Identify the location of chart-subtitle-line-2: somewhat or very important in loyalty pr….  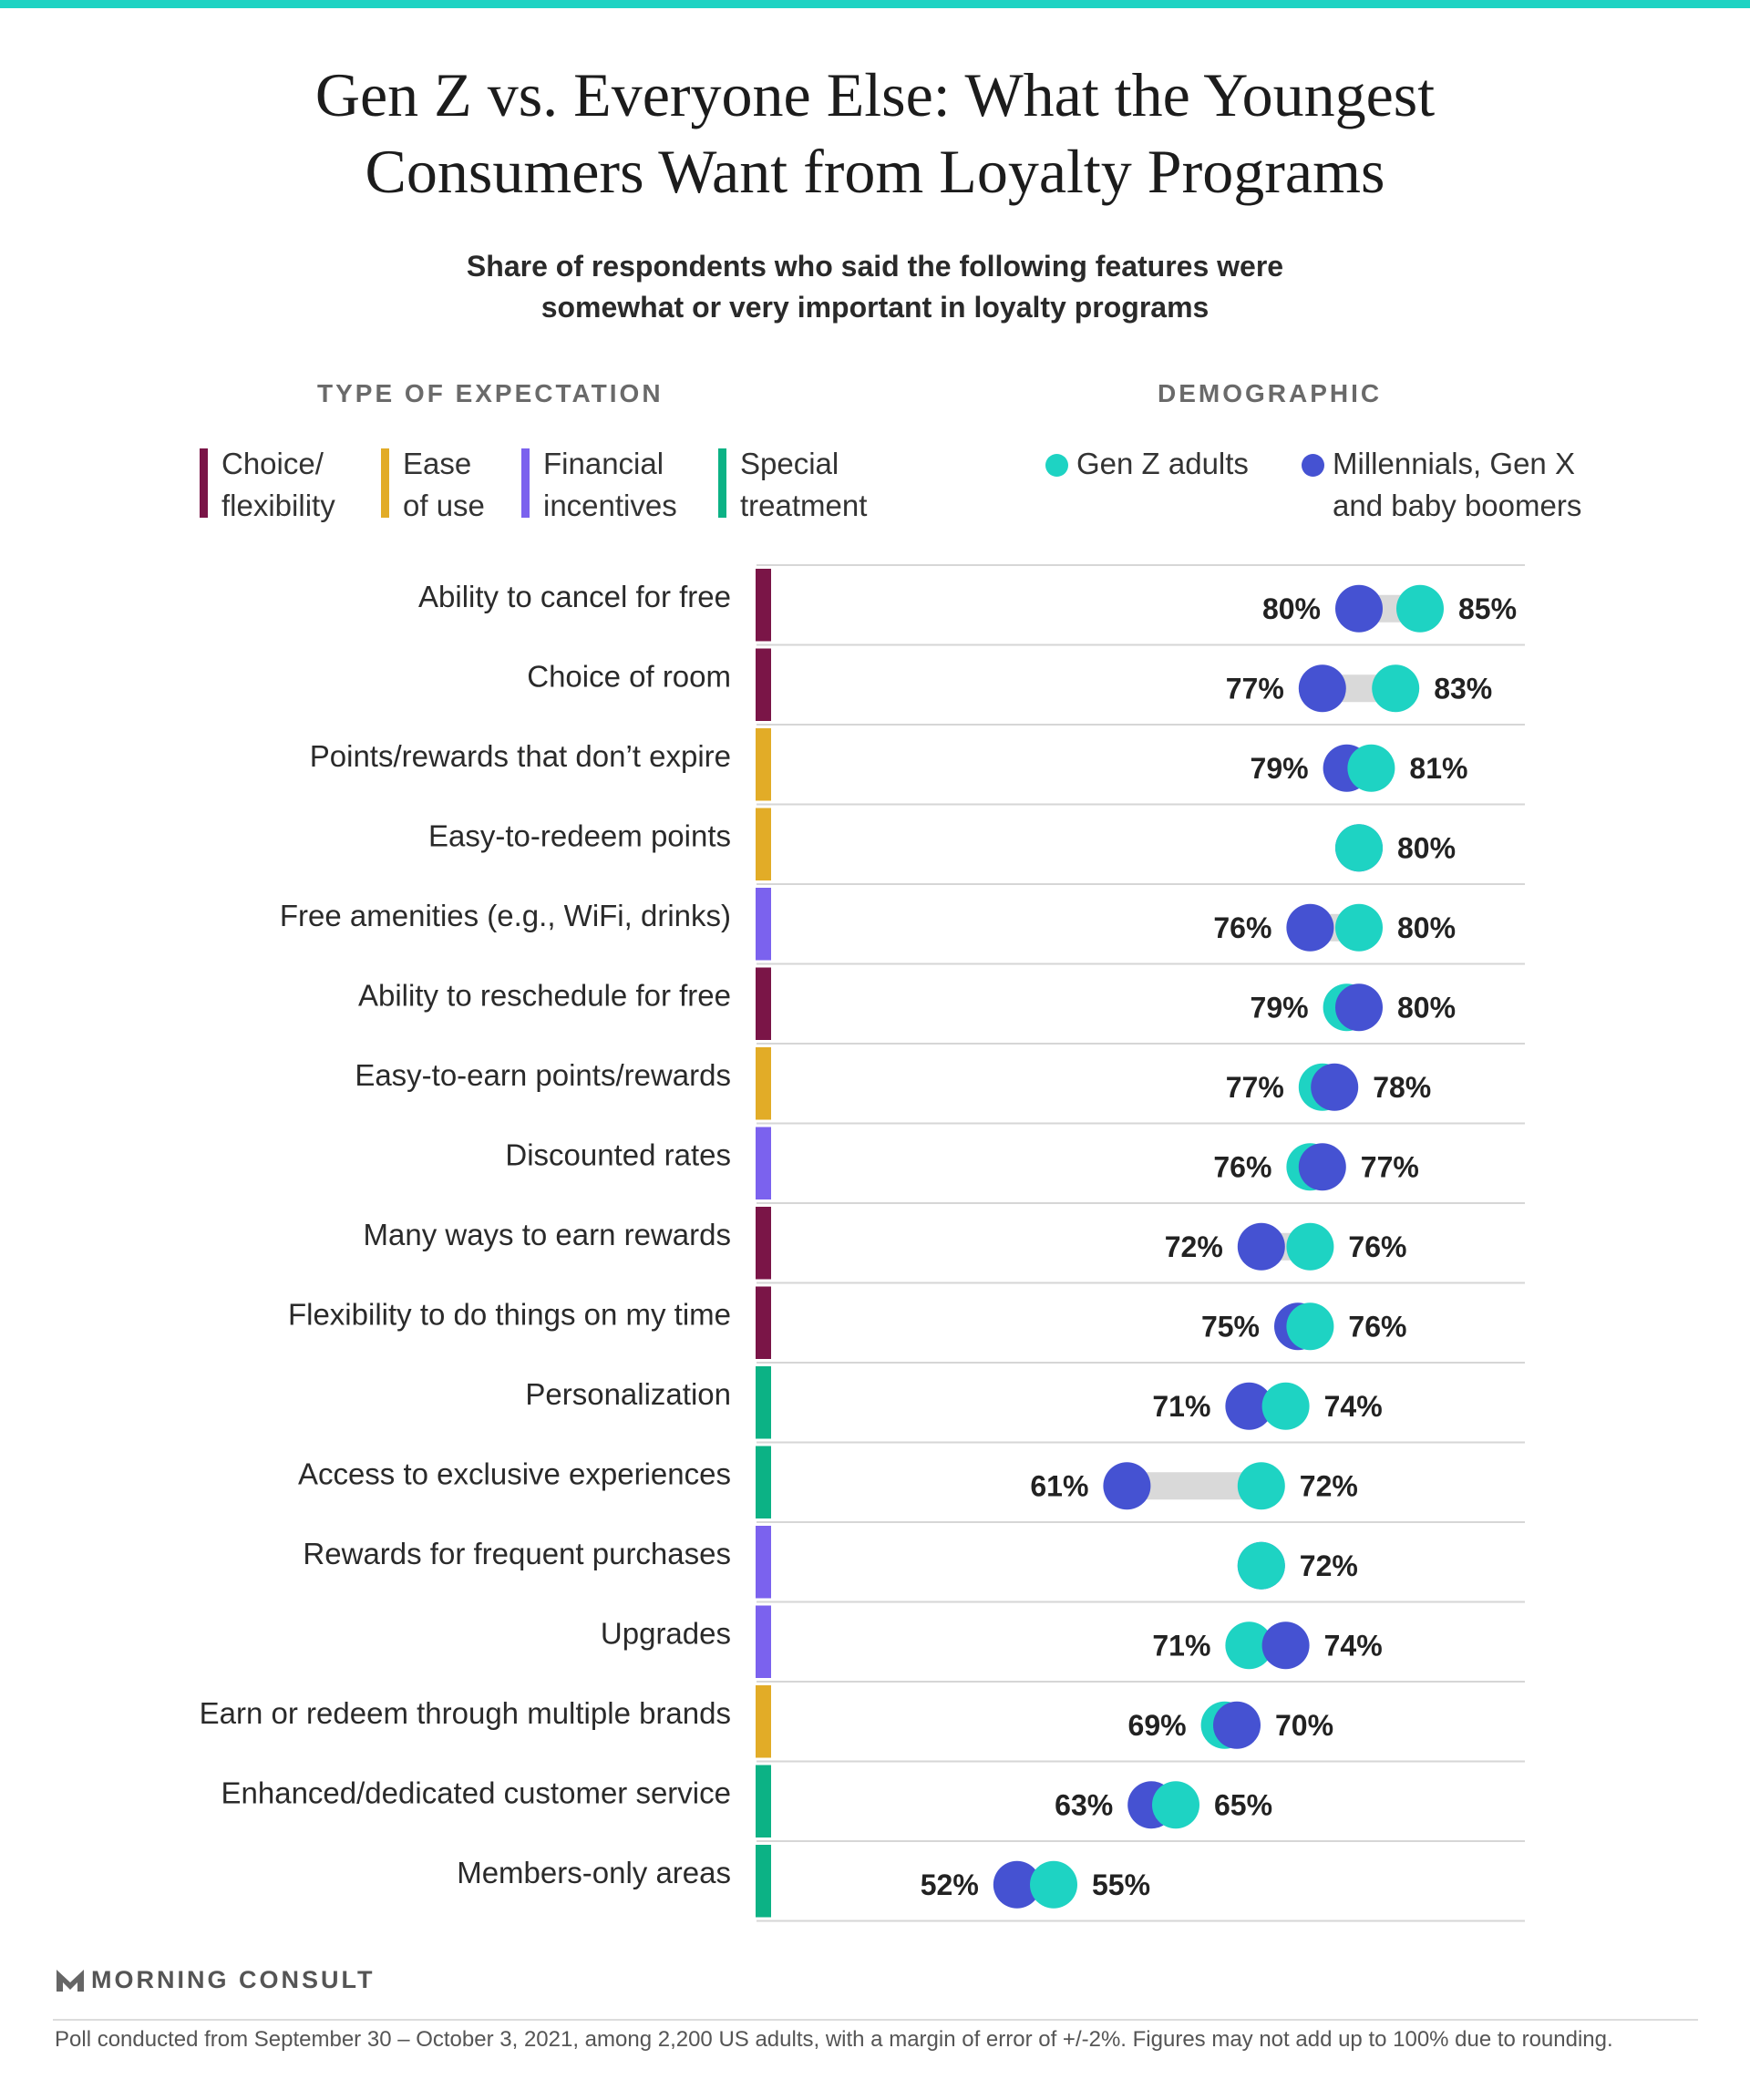
(875, 307).